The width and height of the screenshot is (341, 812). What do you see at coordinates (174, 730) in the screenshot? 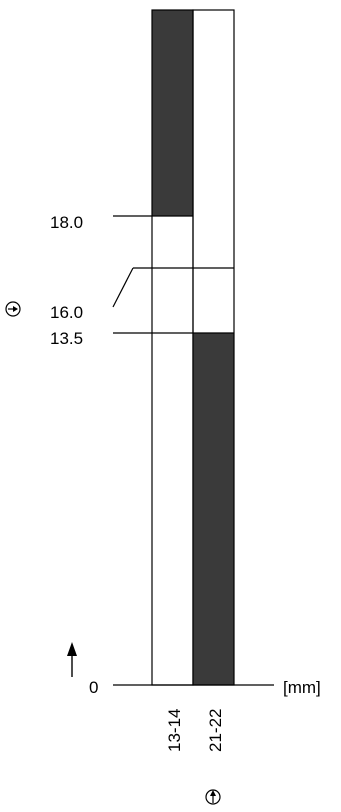
I see `contact-13-14-label: 13-14` at bounding box center [174, 730].